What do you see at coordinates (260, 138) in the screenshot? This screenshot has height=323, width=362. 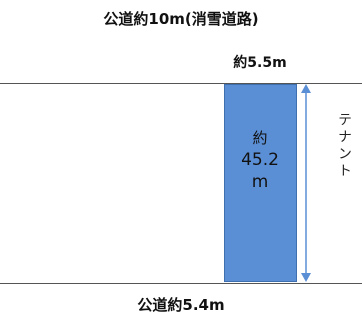 I see `lot-depth-prefix: 約` at bounding box center [260, 138].